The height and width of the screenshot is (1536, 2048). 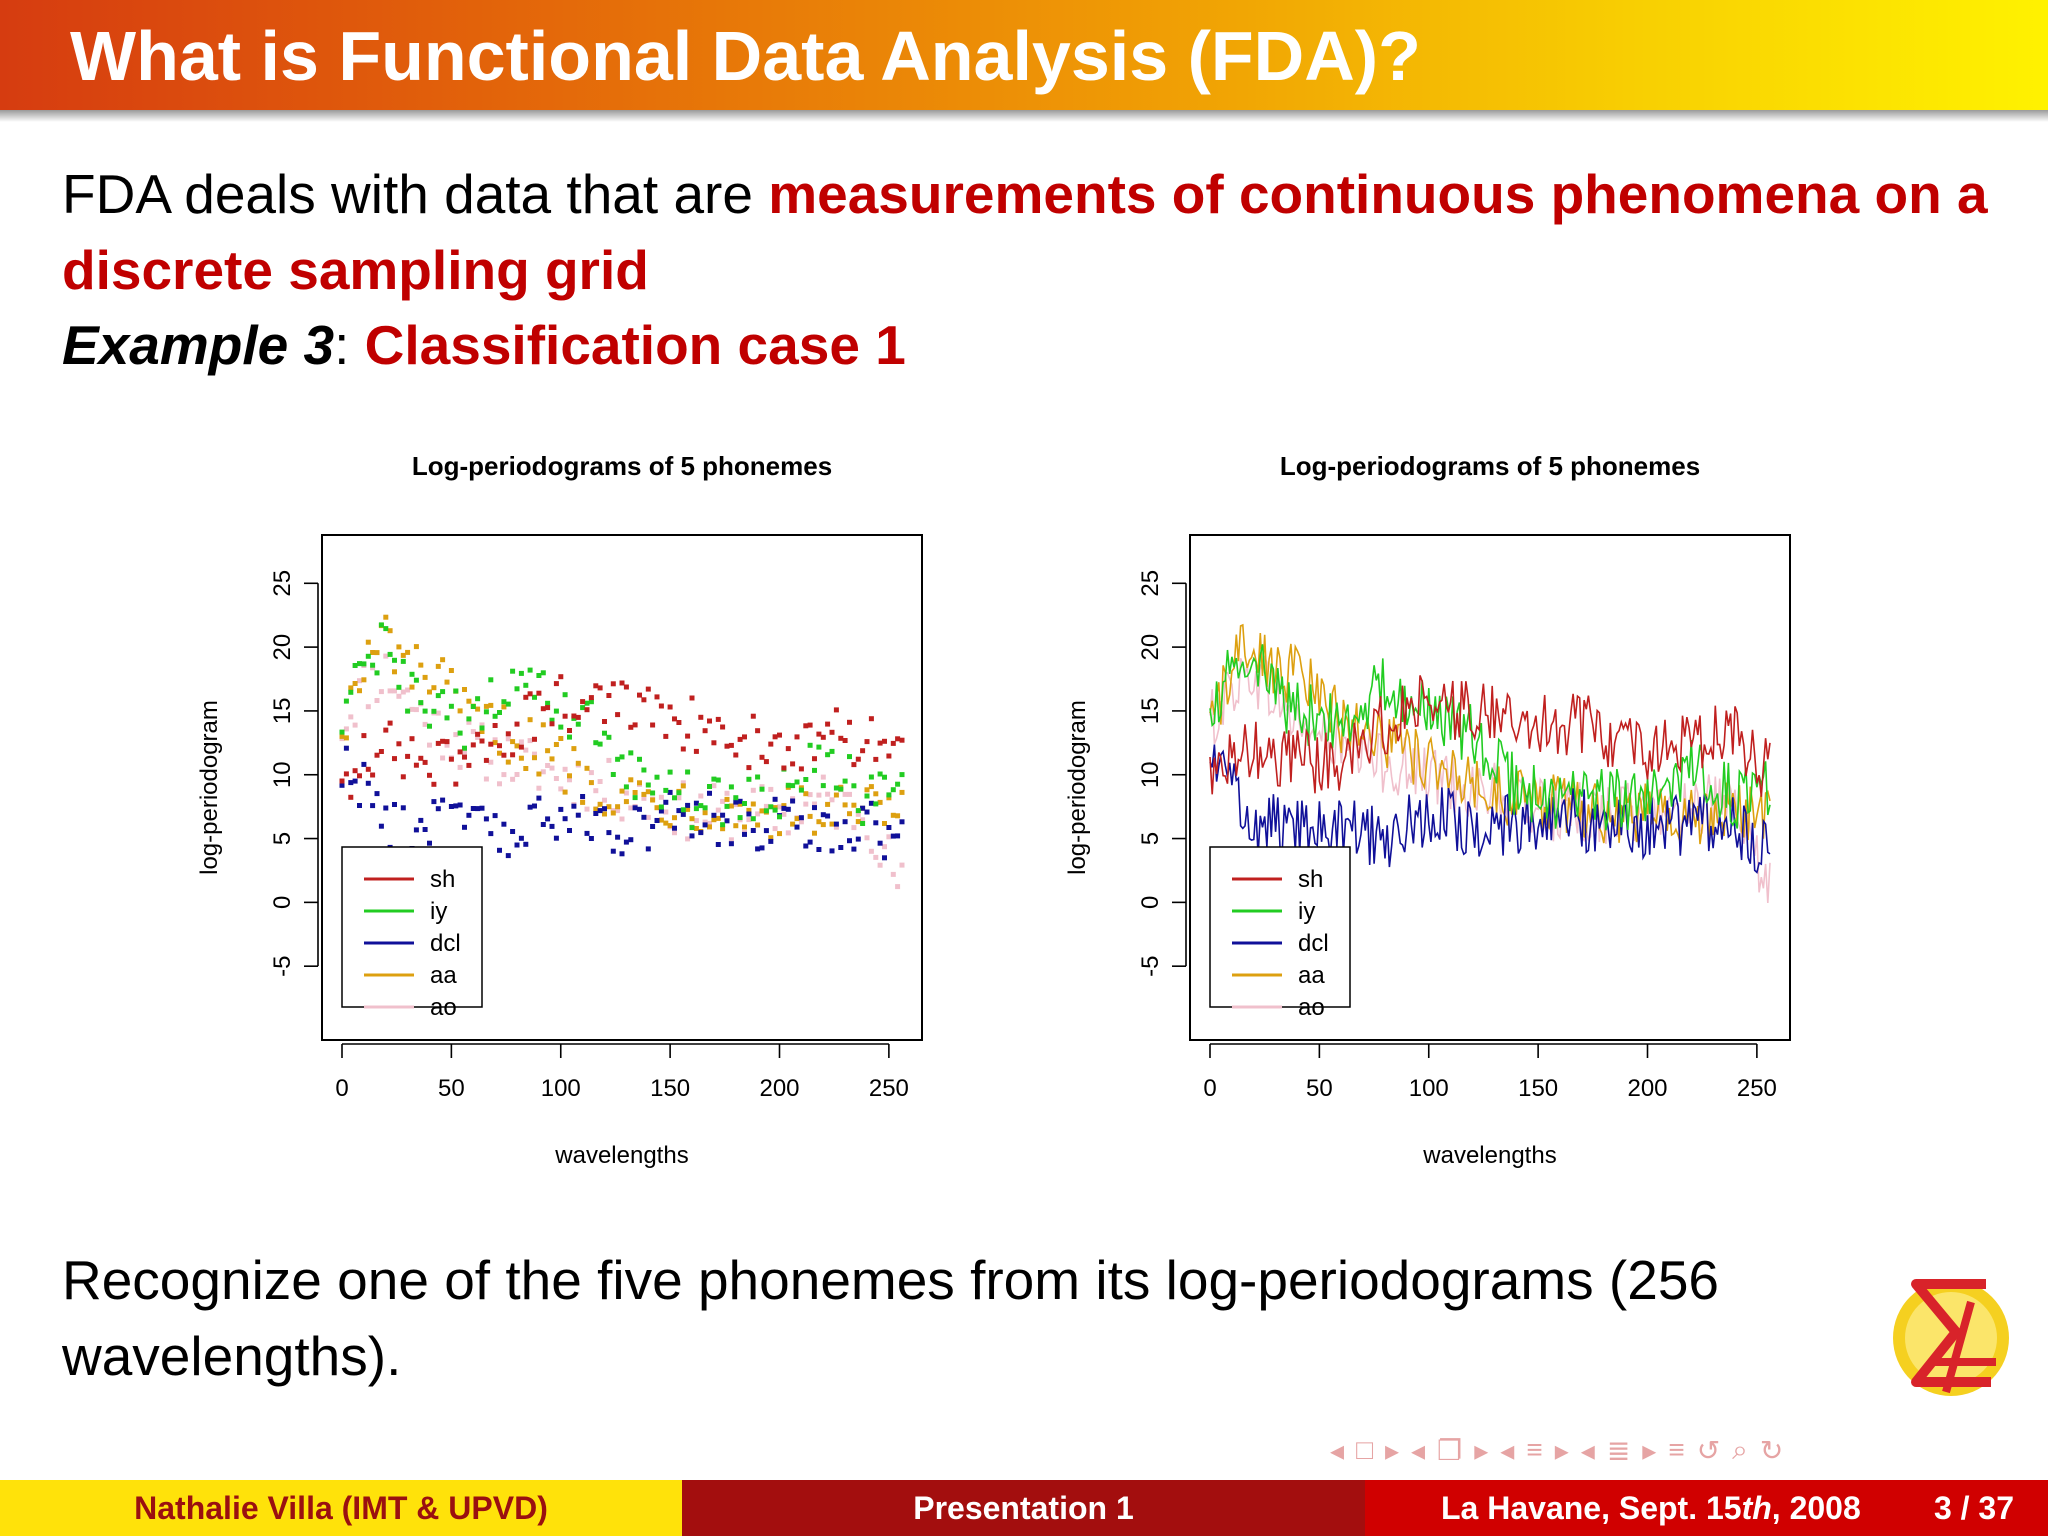 I want to click on list-icon: ≣, so click(x=1618, y=1450).